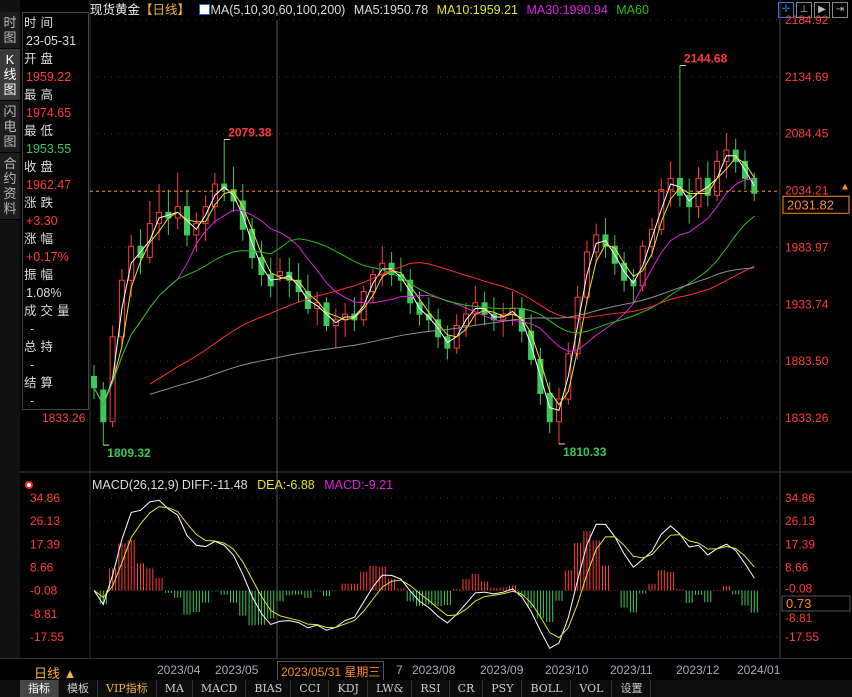 The width and height of the screenshot is (852, 697). Describe the element at coordinates (706, 59) in the screenshot. I see `price-annotation: 2144.68` at that location.